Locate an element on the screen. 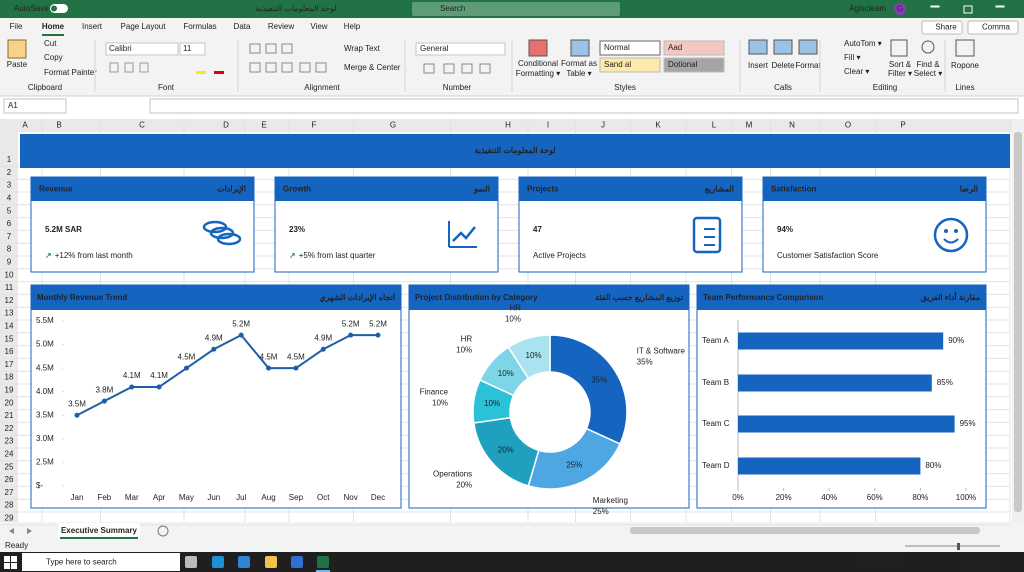  sheet-tab is located at coordinates (99, 531).